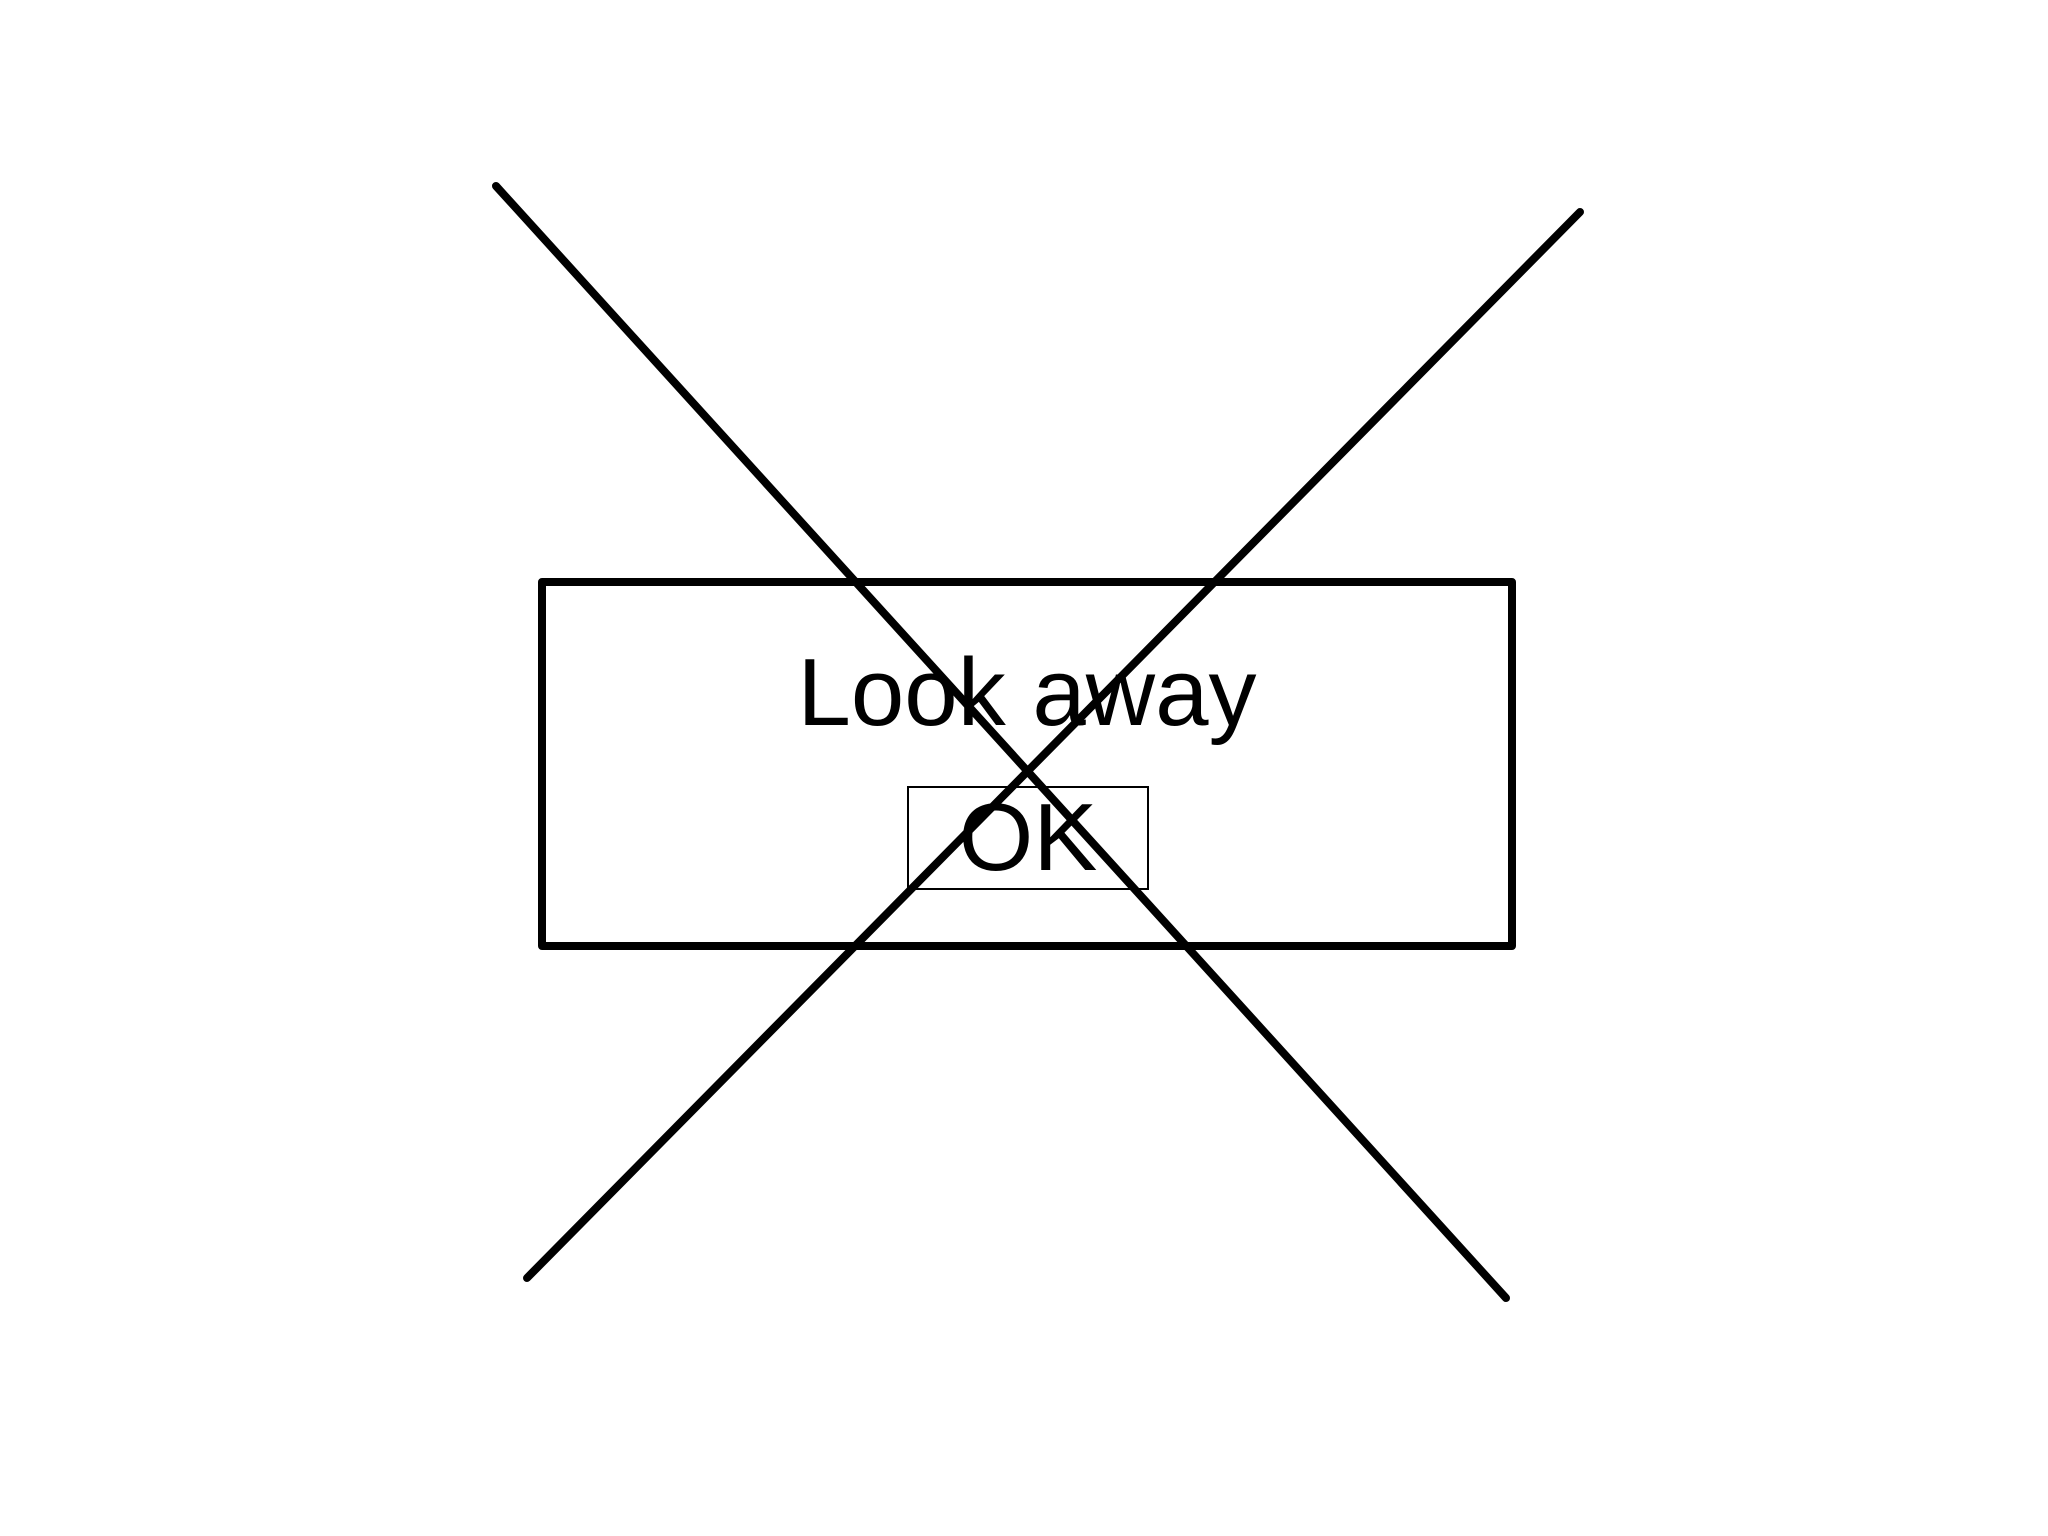 This screenshot has height=1536, width=2048. I want to click on dialog-message: Look away, so click(1027, 692).